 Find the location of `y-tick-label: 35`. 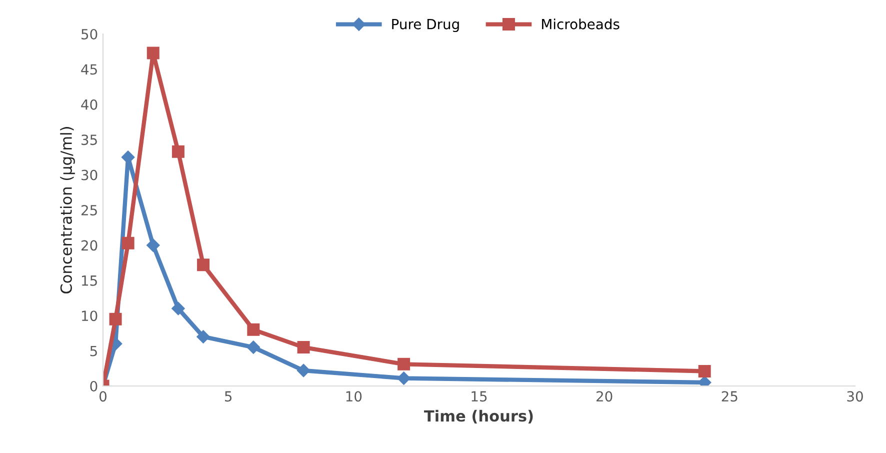

y-tick-label: 35 is located at coordinates (89, 140).